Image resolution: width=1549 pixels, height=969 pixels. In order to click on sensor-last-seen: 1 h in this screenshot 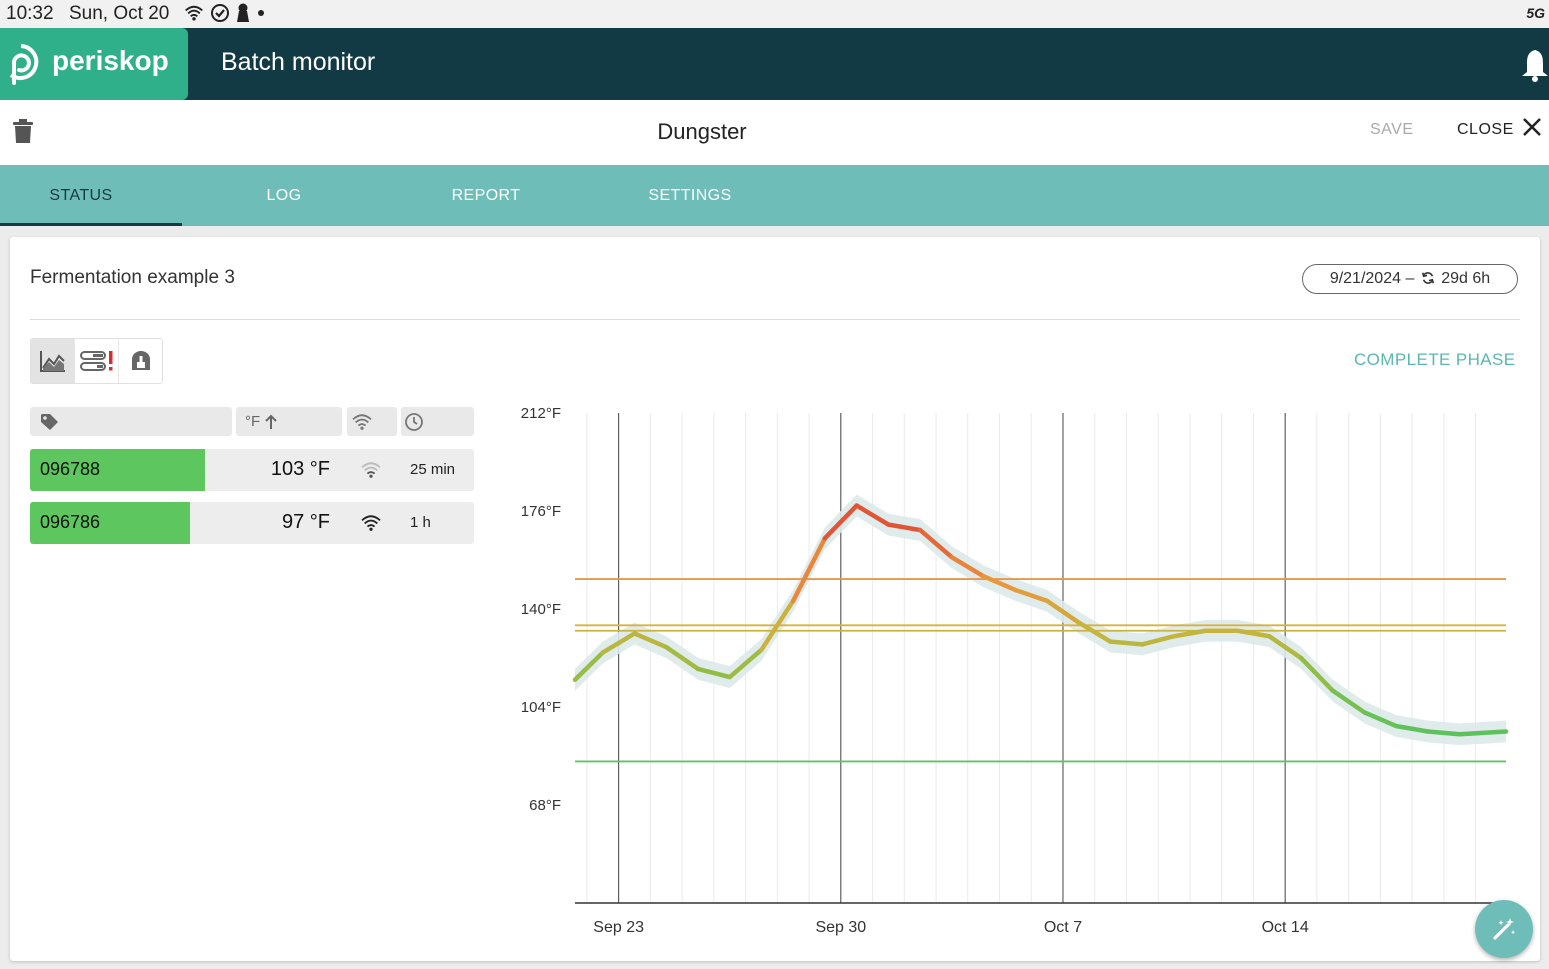, I will do `click(420, 522)`.